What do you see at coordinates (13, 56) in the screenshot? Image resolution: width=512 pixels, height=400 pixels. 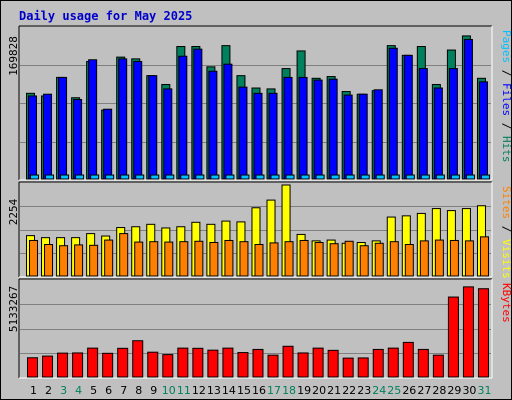 I see `y-max-label-0: 169828` at bounding box center [13, 56].